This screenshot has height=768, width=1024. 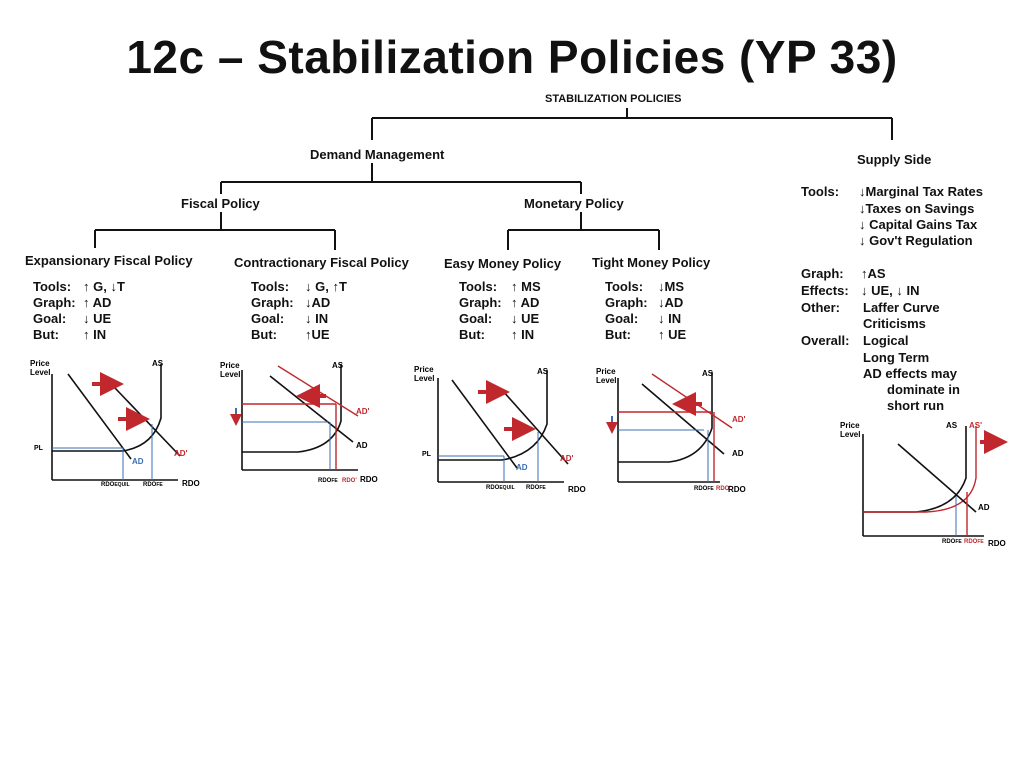 I want to click on tight-money-header: Tight Money Policy, so click(x=651, y=262).